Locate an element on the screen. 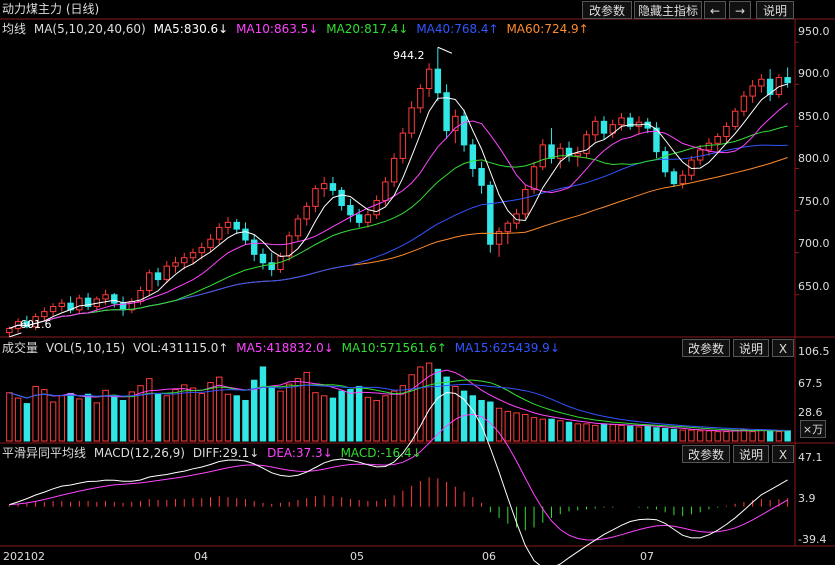 This screenshot has width=835, height=565. volume-modify-params-button: 改参数 is located at coordinates (706, 348).